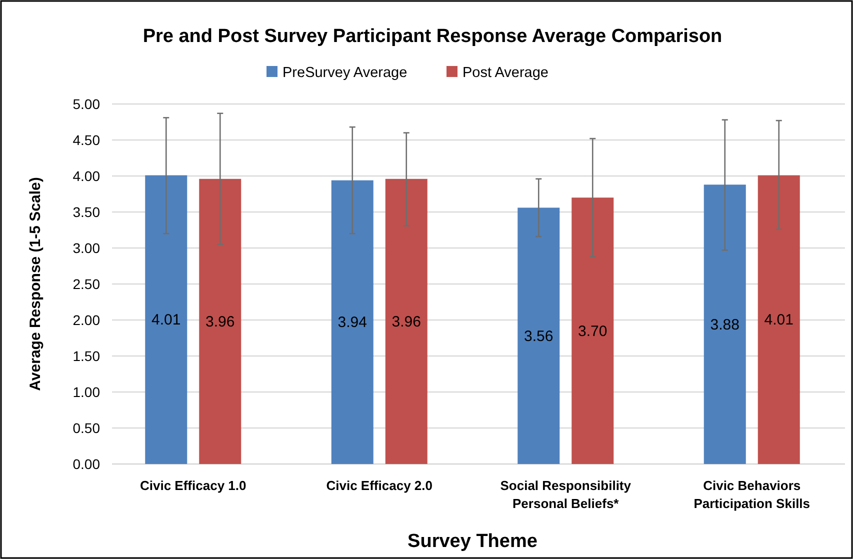  What do you see at coordinates (379, 485) in the screenshot?
I see `x-tick-label: Civic Efficacy 2.0` at bounding box center [379, 485].